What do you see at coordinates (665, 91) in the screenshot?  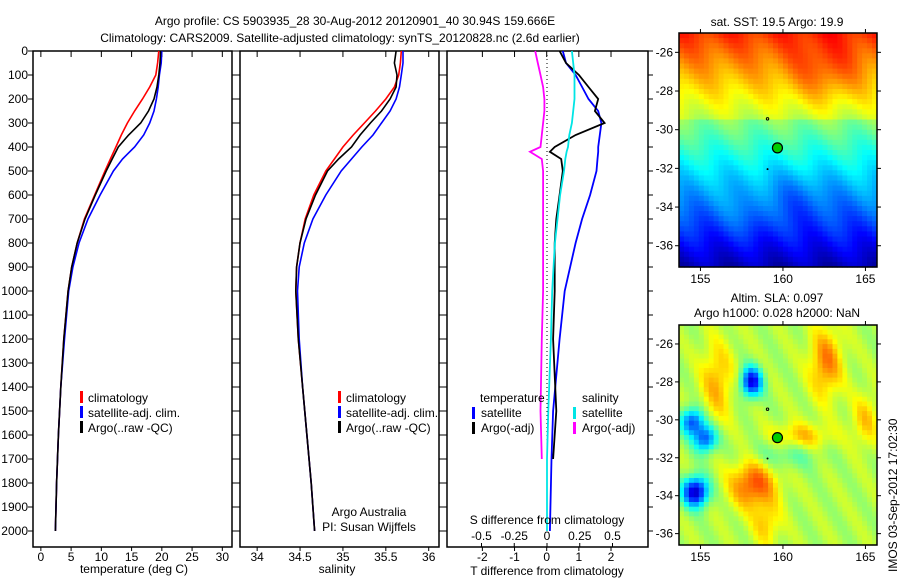 I see `y-tick-label: -28` at bounding box center [665, 91].